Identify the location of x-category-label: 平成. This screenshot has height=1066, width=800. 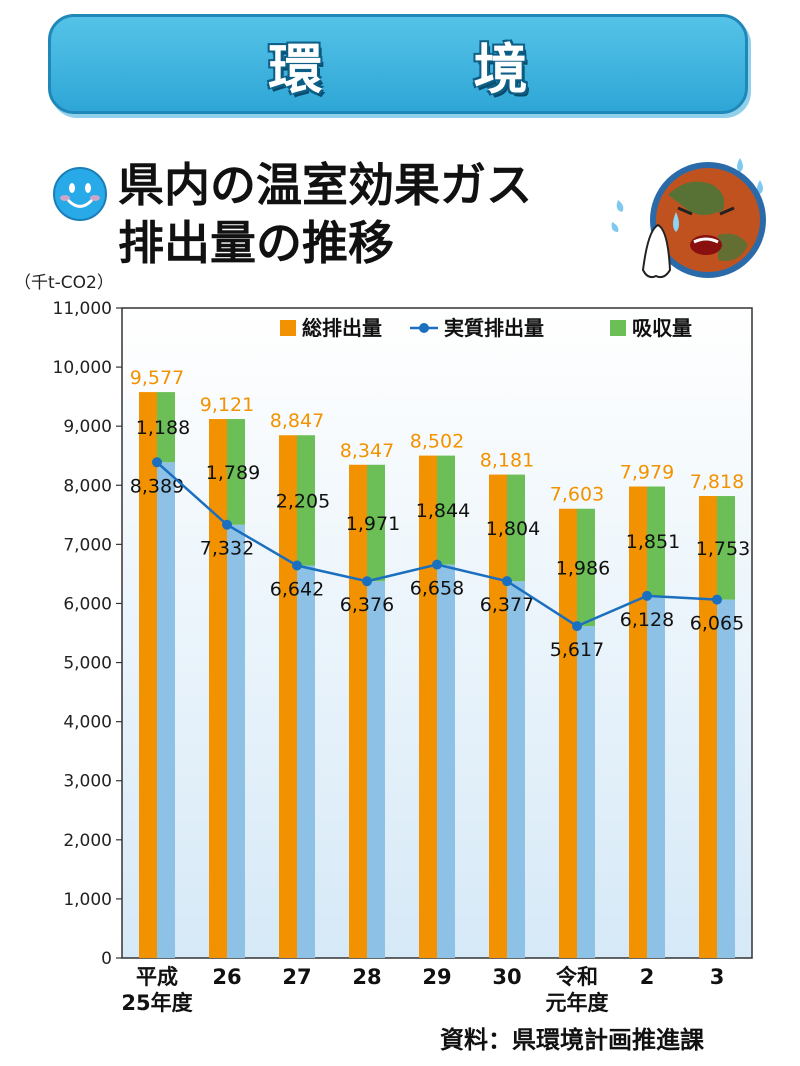
(157, 977).